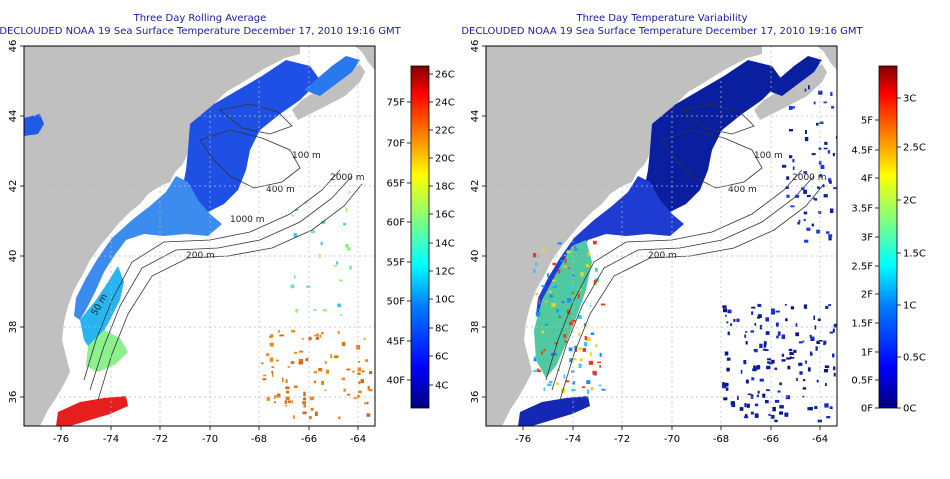  Describe the element at coordinates (445, 159) in the screenshot. I see `left-colorbar-celsius-label: 20C` at that location.